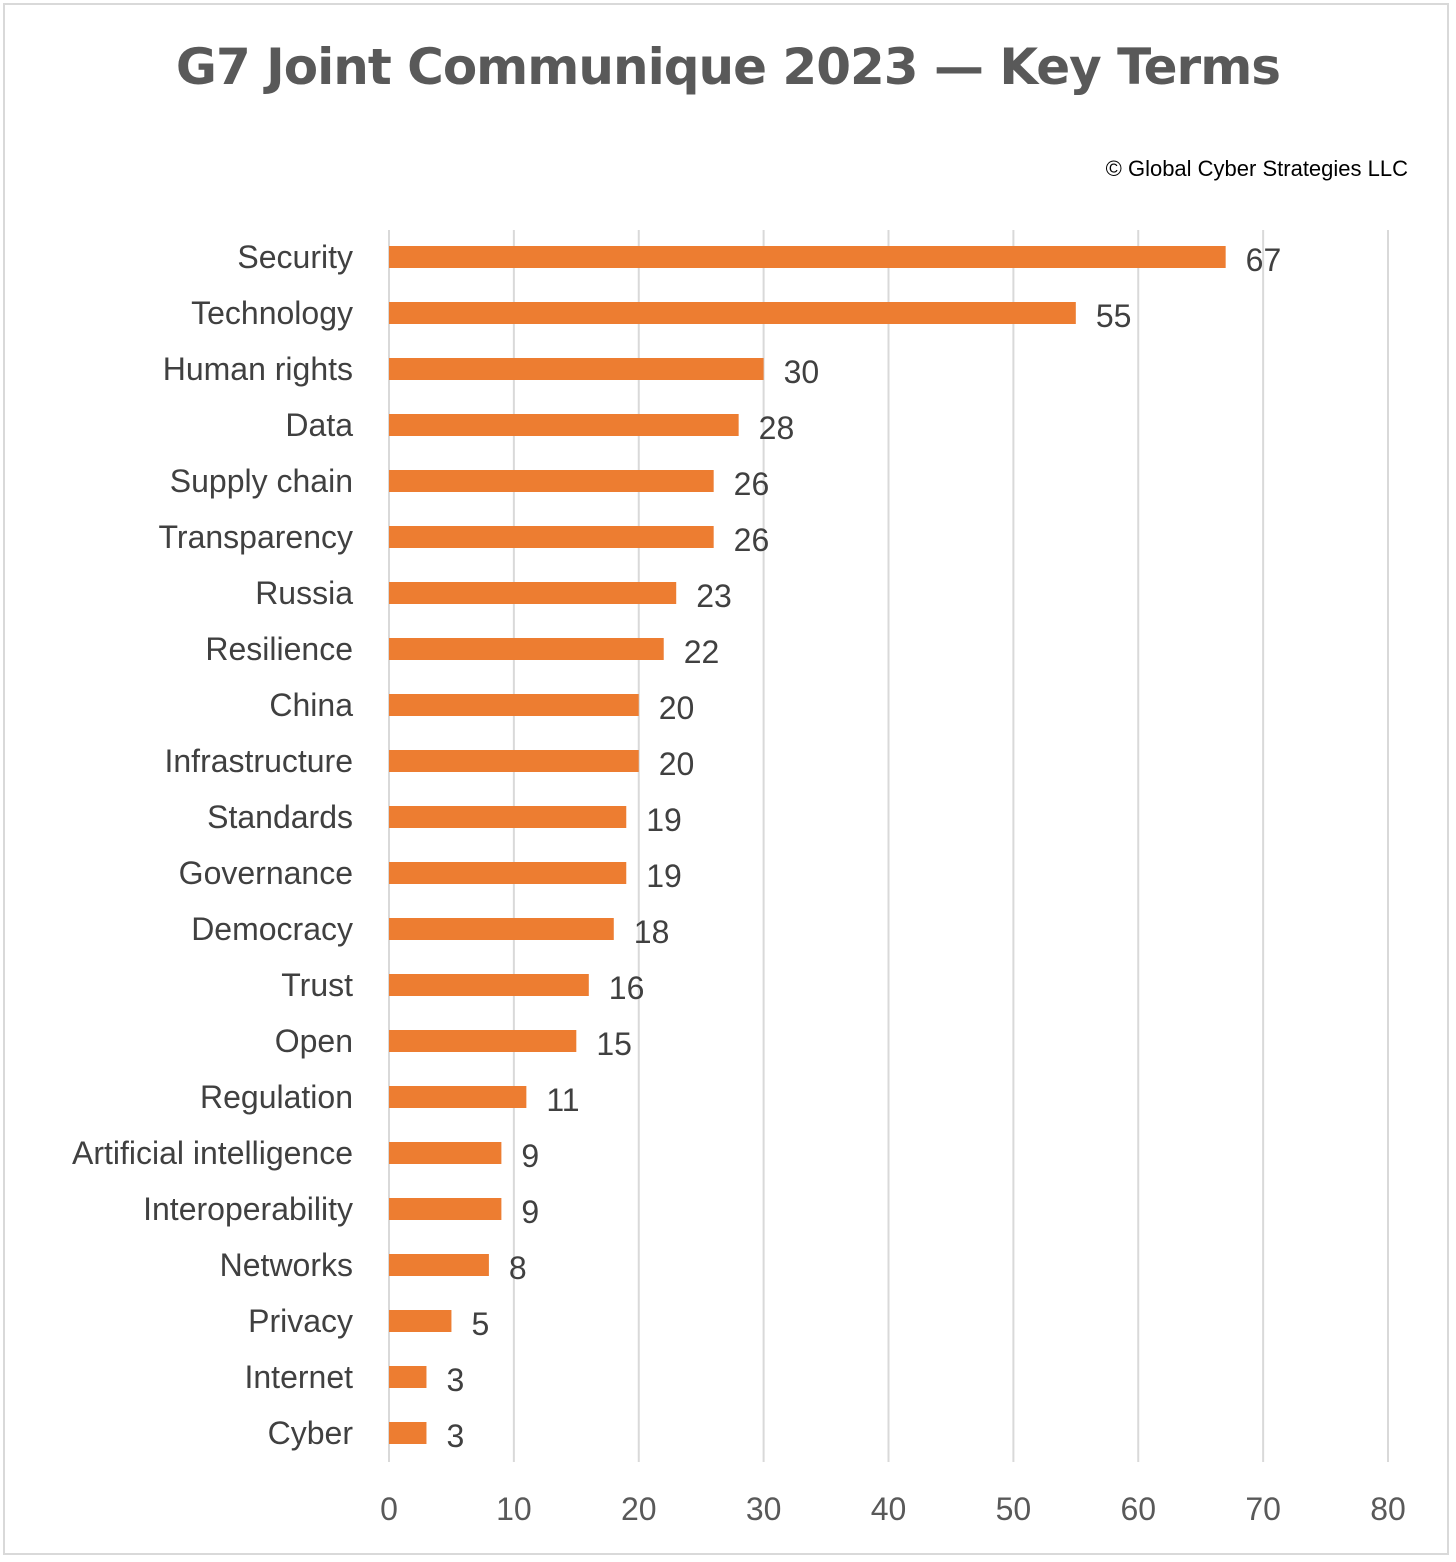  I want to click on category-label: Regulation, so click(276, 1097).